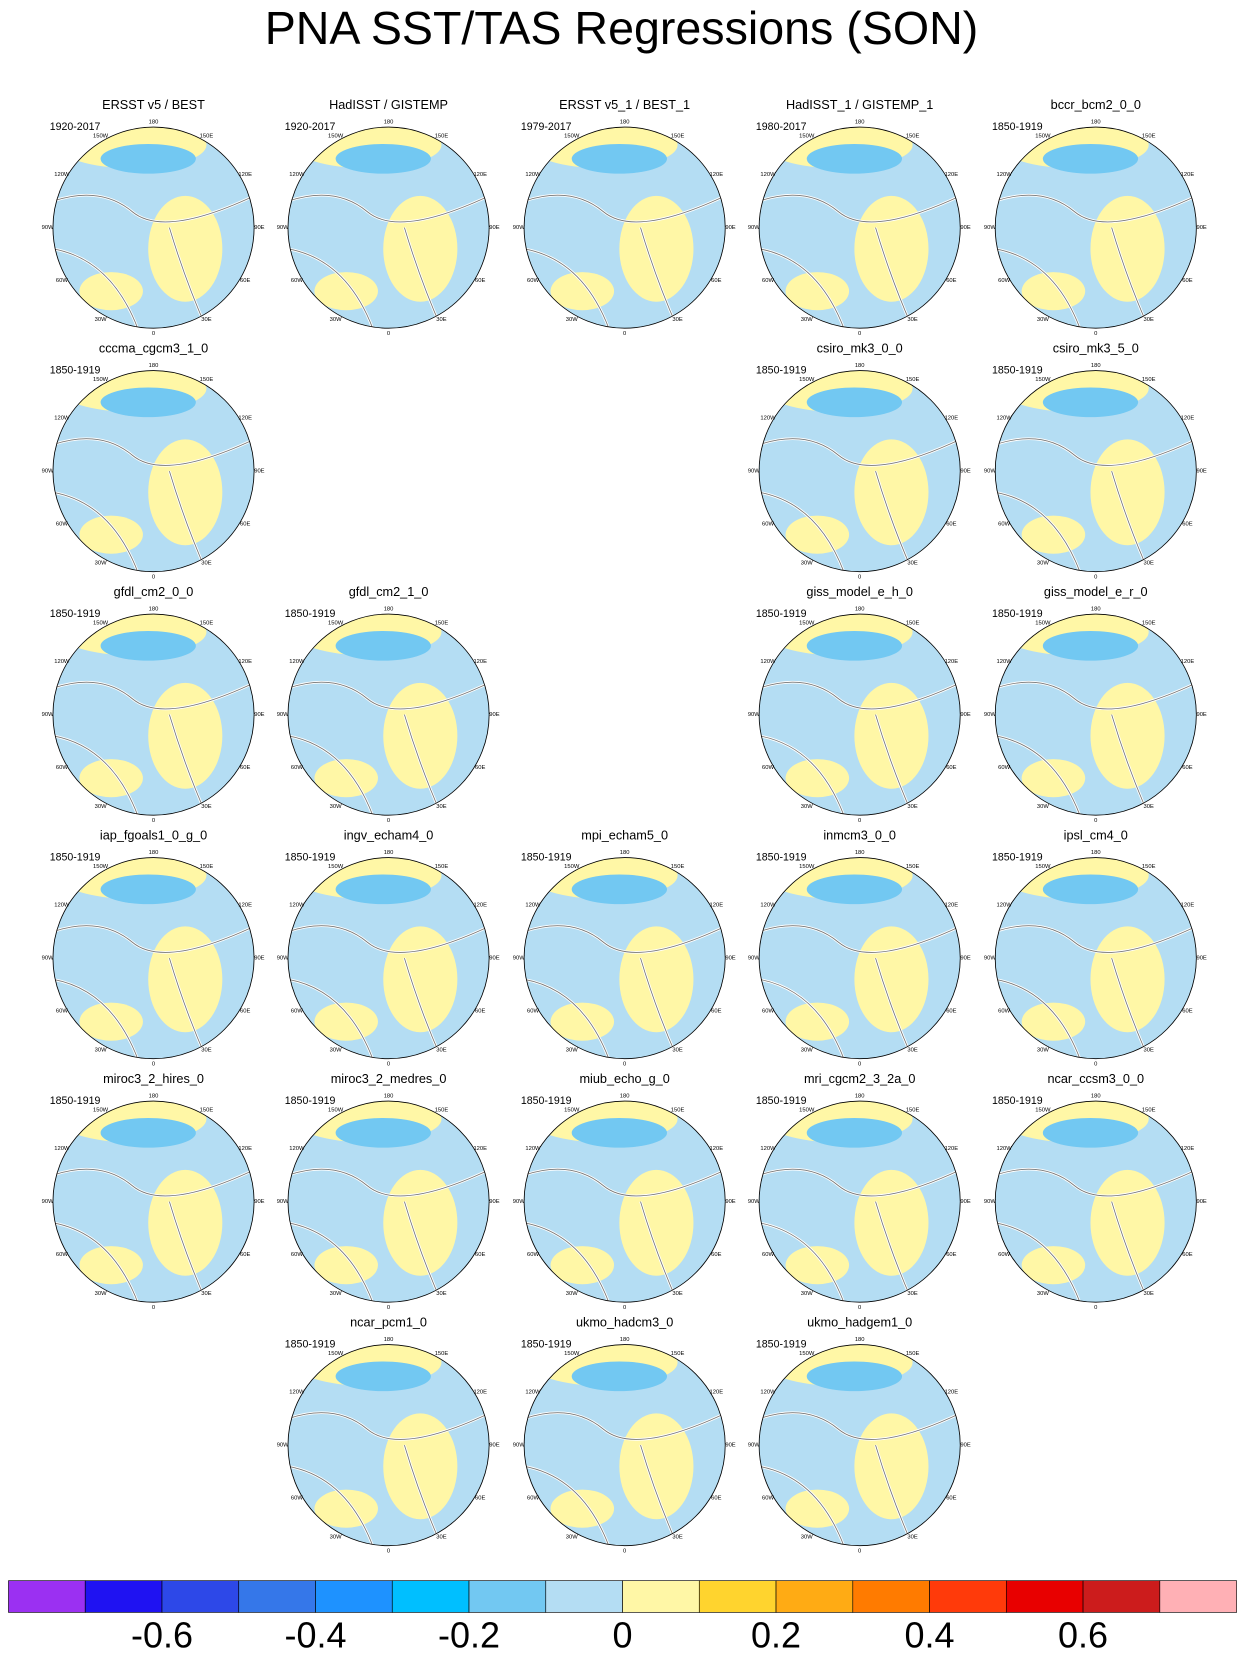 The width and height of the screenshot is (1244, 1659). What do you see at coordinates (315, 1634) in the screenshot?
I see `colorbar-tick-label: -0.4` at bounding box center [315, 1634].